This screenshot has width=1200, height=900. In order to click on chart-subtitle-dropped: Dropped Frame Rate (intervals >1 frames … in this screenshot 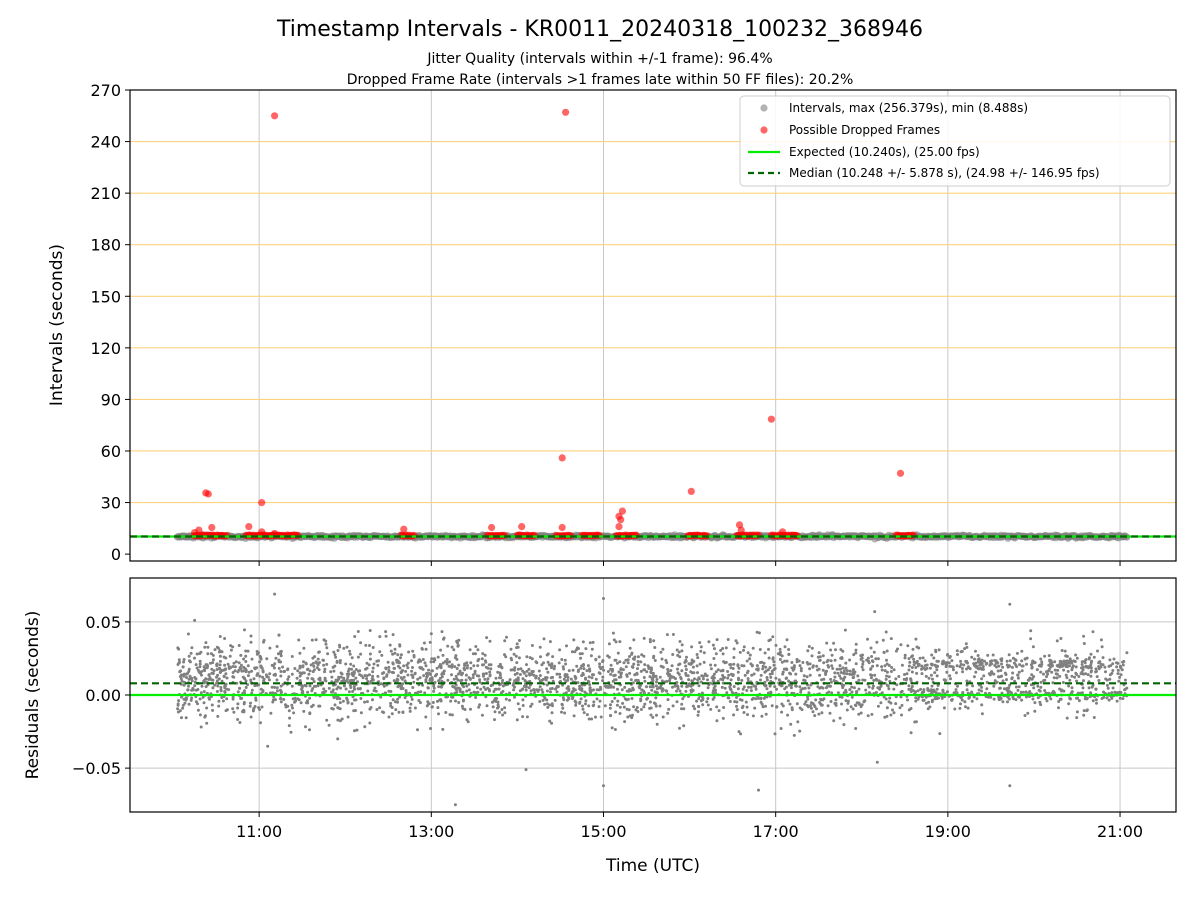, I will do `click(600, 80)`.